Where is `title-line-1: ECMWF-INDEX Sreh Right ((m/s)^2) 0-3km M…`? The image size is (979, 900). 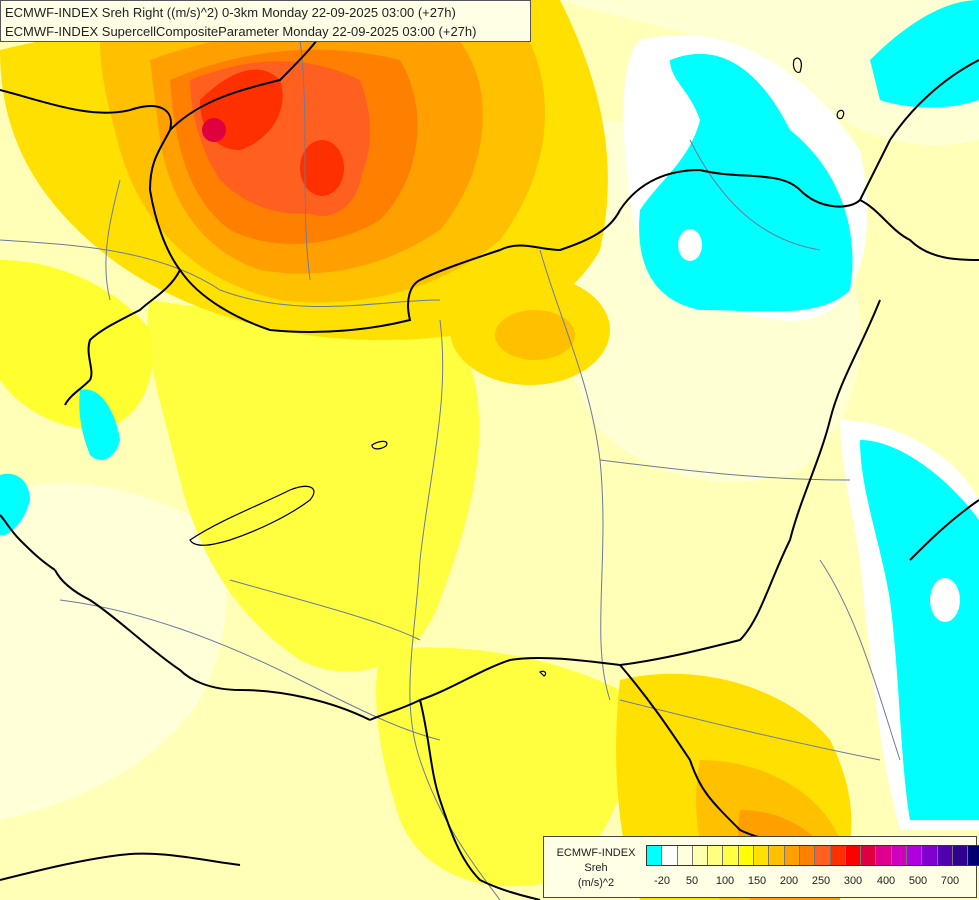 title-line-1: ECMWF-INDEX Sreh Right ((m/s)^2) 0-3km M… is located at coordinates (230, 12).